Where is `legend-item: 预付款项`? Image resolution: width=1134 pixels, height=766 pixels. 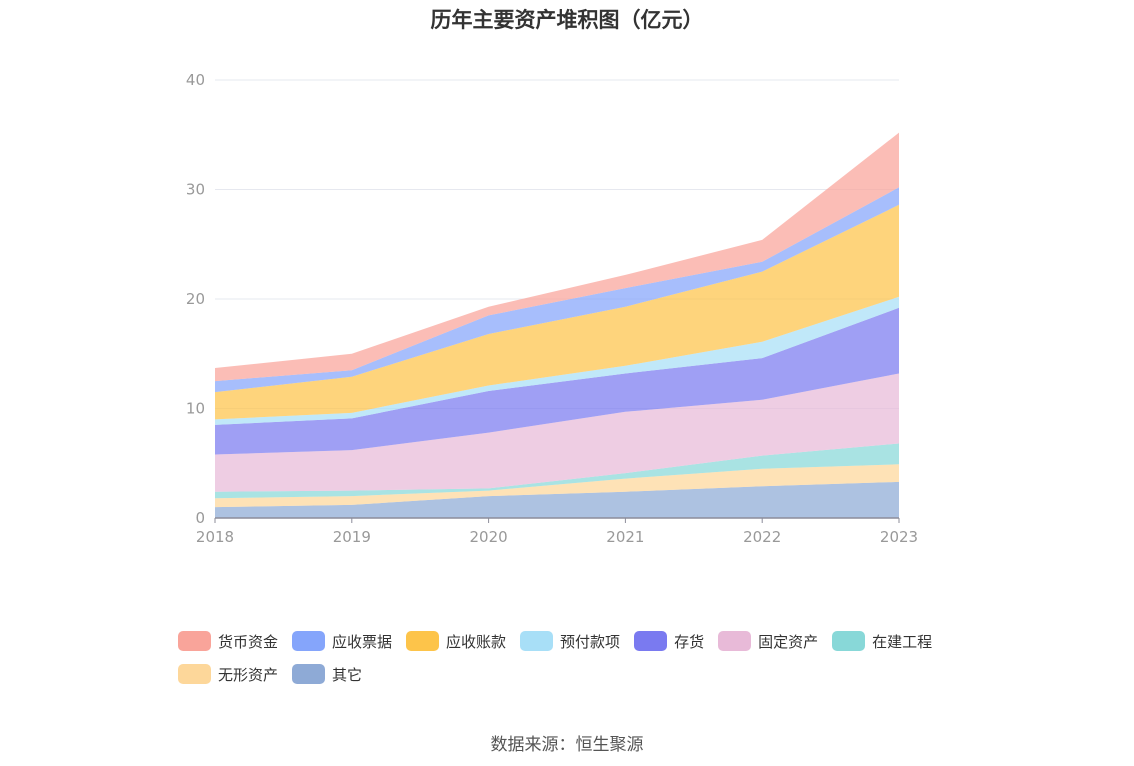
legend-item: 预付款项 is located at coordinates (570, 641).